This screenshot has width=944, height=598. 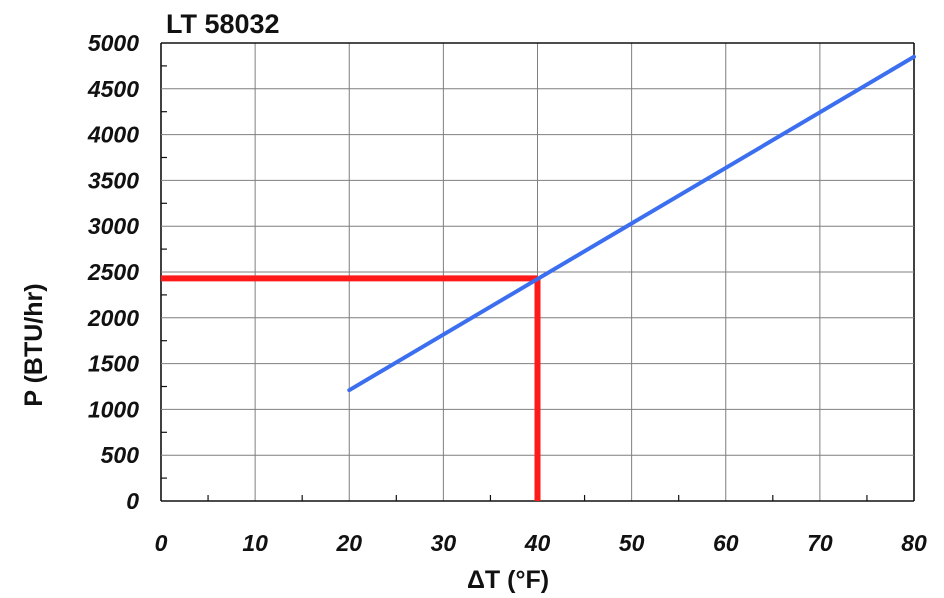 What do you see at coordinates (113, 180) in the screenshot?
I see `y-tick-label-3500: 3500` at bounding box center [113, 180].